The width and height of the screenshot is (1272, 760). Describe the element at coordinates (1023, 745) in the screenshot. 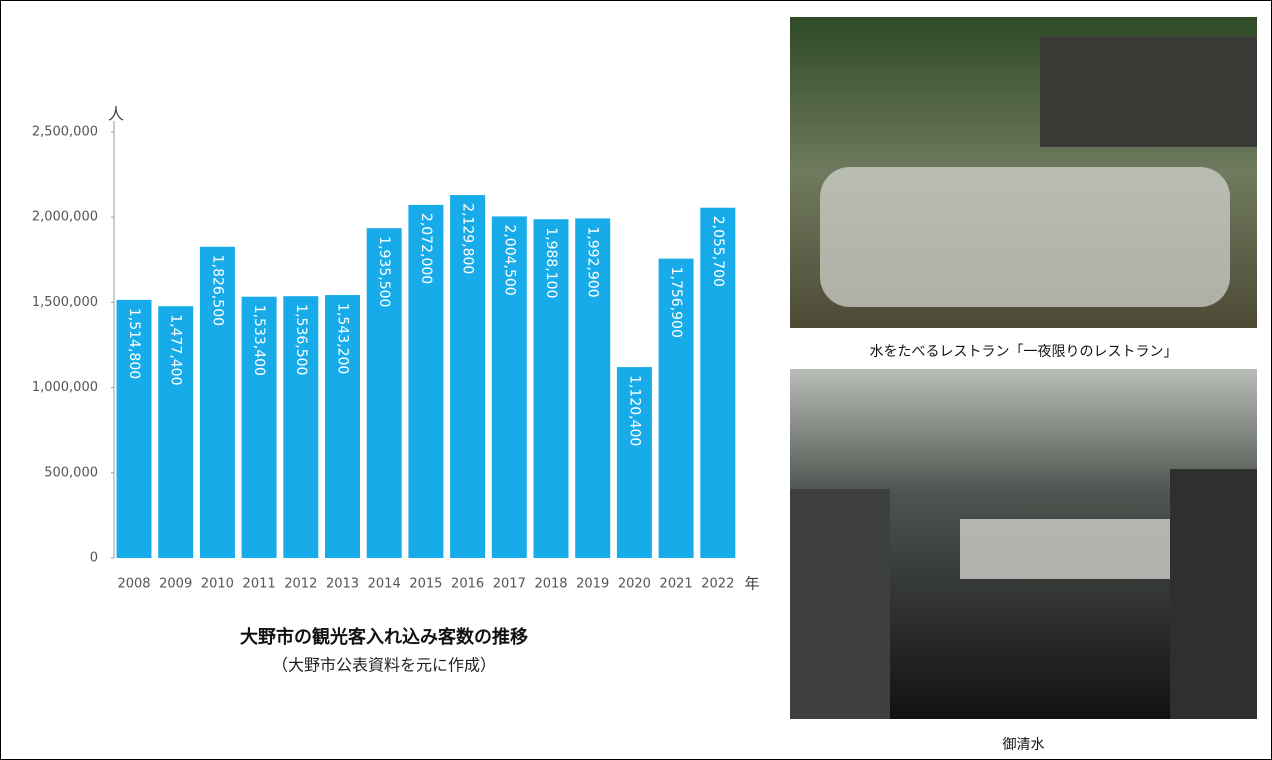

I see `photo-caption: 御清水` at that location.